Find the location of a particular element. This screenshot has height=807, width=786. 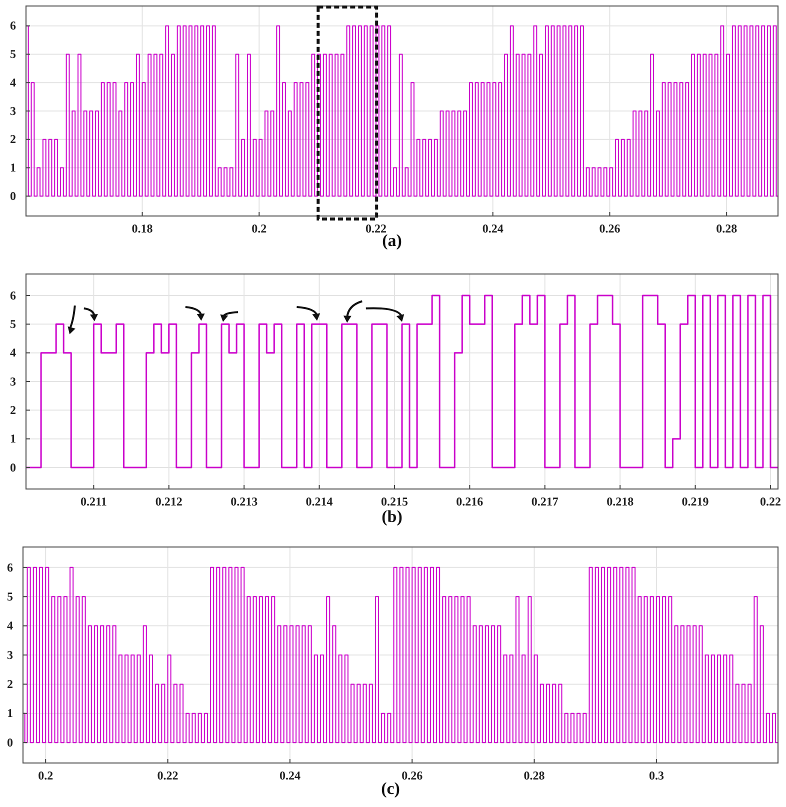

x-tick-label: 0.3 is located at coordinates (656, 775).